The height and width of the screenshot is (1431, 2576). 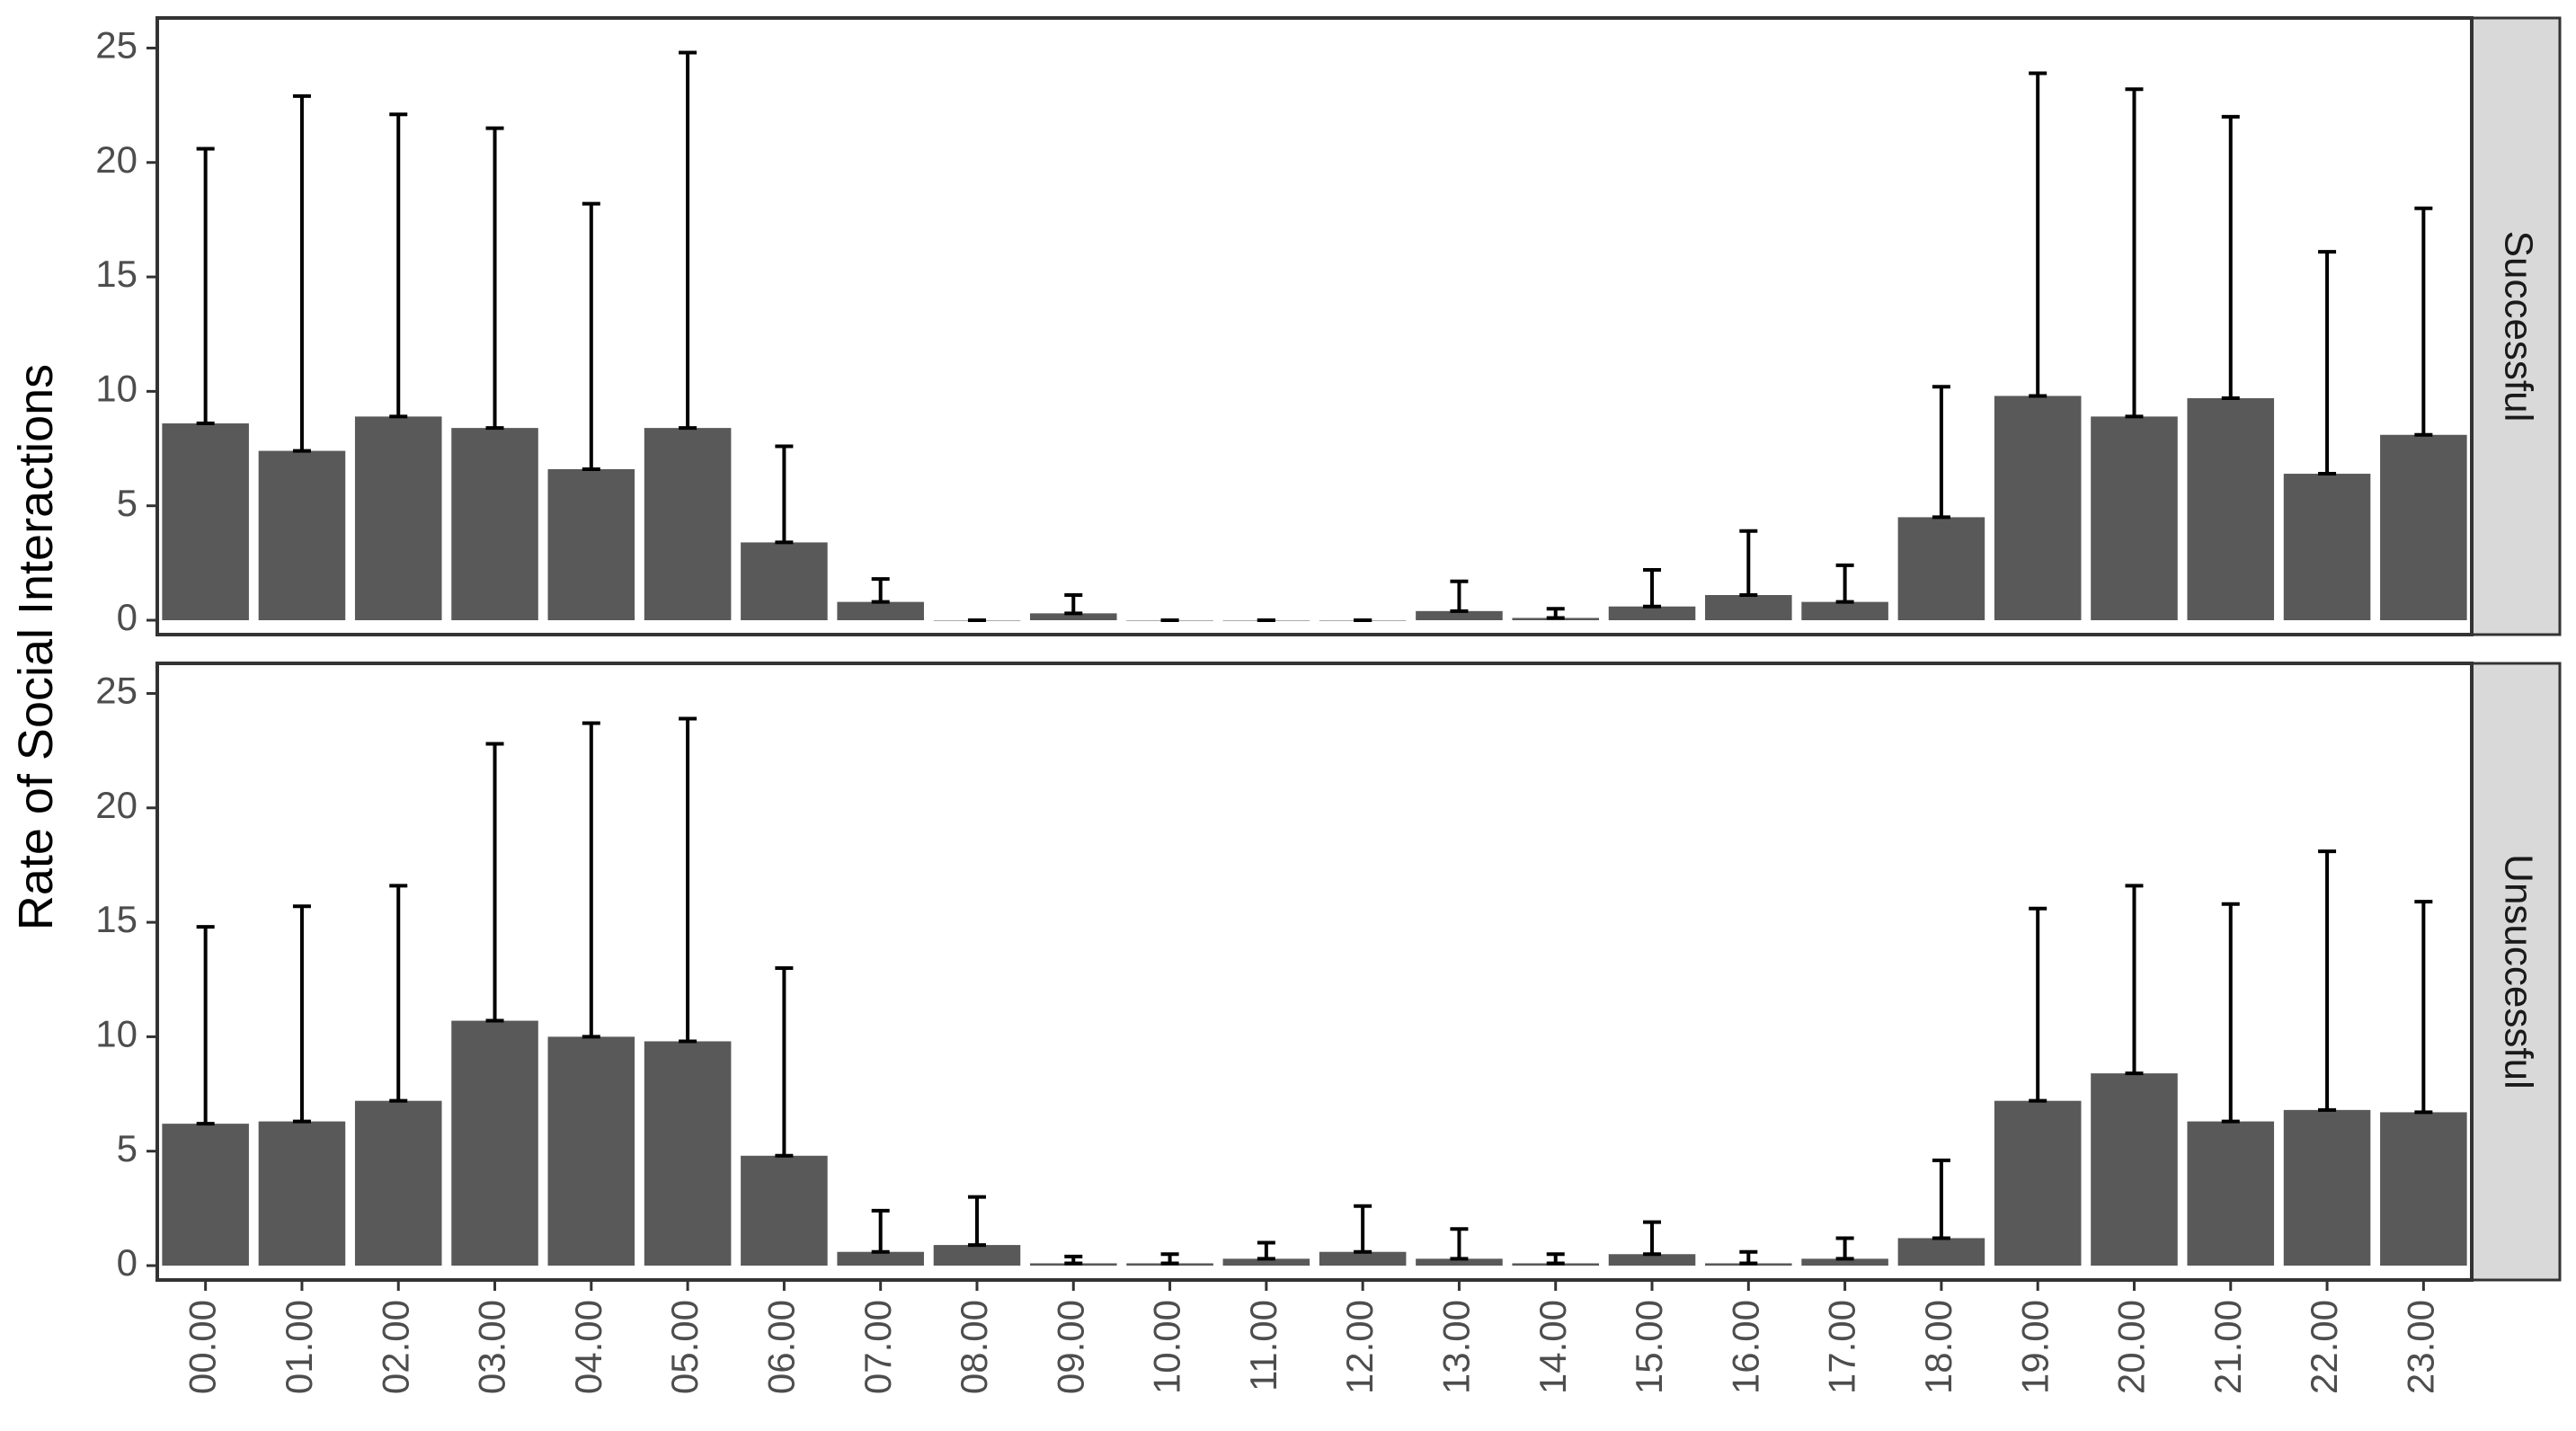 I want to click on x-tick-label: 04.00, so click(x=588, y=1347).